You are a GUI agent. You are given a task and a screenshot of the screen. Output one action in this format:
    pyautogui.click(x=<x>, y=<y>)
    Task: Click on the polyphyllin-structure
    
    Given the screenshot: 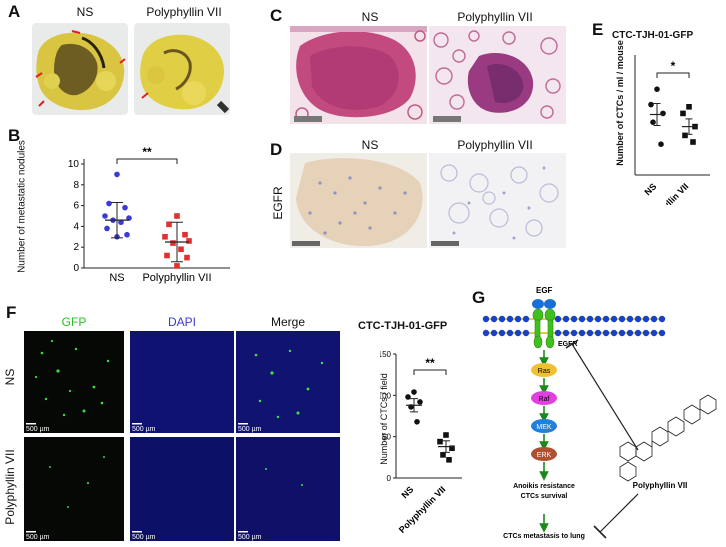 What is the action you would take?
    pyautogui.click(x=668, y=438)
    